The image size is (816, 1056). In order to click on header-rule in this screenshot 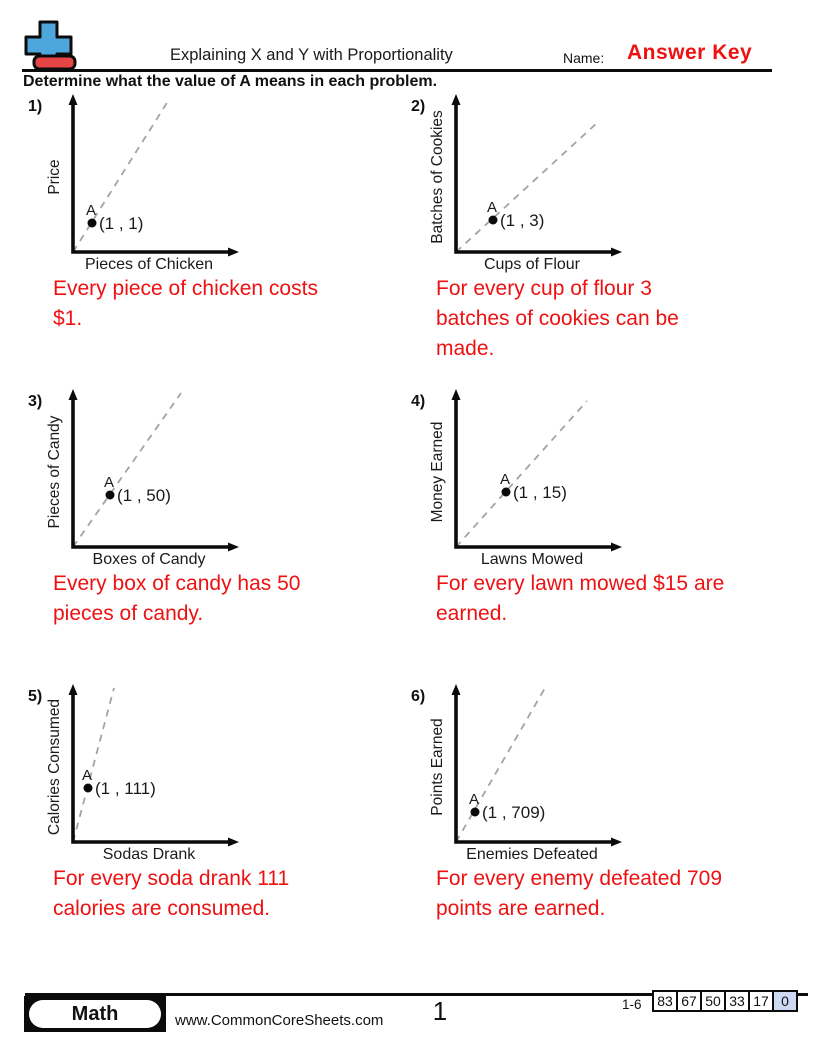, I will do `click(397, 70)`.